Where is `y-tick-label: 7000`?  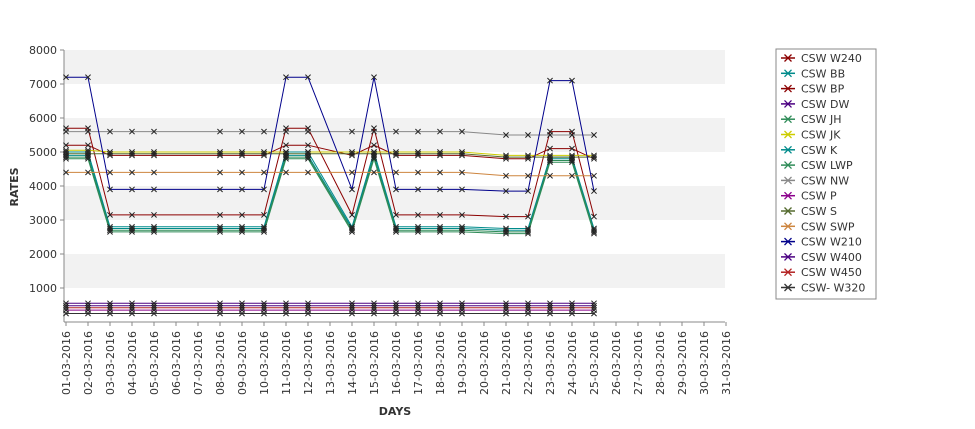
y-tick-label: 7000 is located at coordinates (43, 84).